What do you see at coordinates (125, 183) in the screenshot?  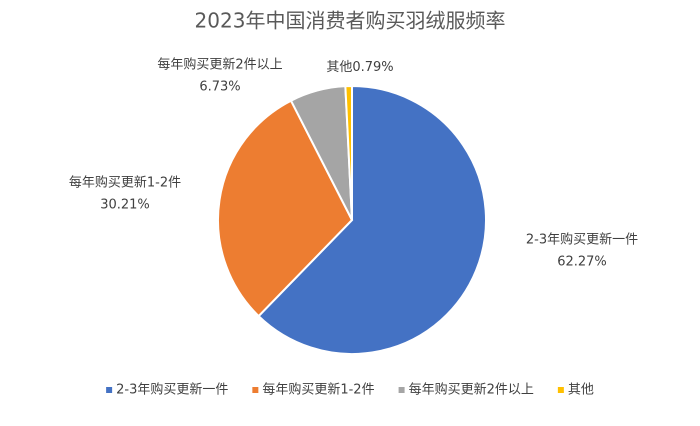 I see `data-label-name: 每年购买更新1-2件` at bounding box center [125, 183].